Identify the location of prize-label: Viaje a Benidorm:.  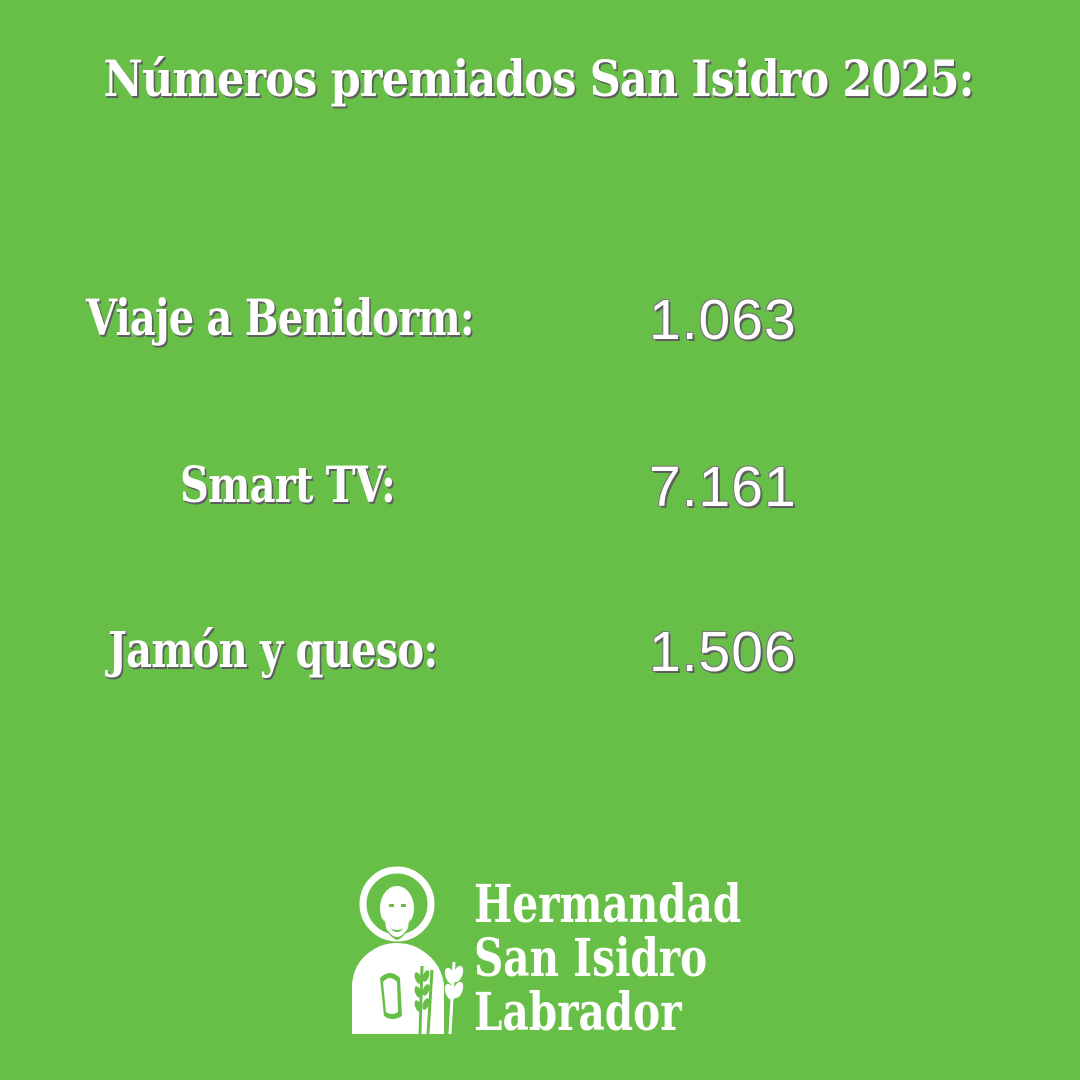
(280, 317).